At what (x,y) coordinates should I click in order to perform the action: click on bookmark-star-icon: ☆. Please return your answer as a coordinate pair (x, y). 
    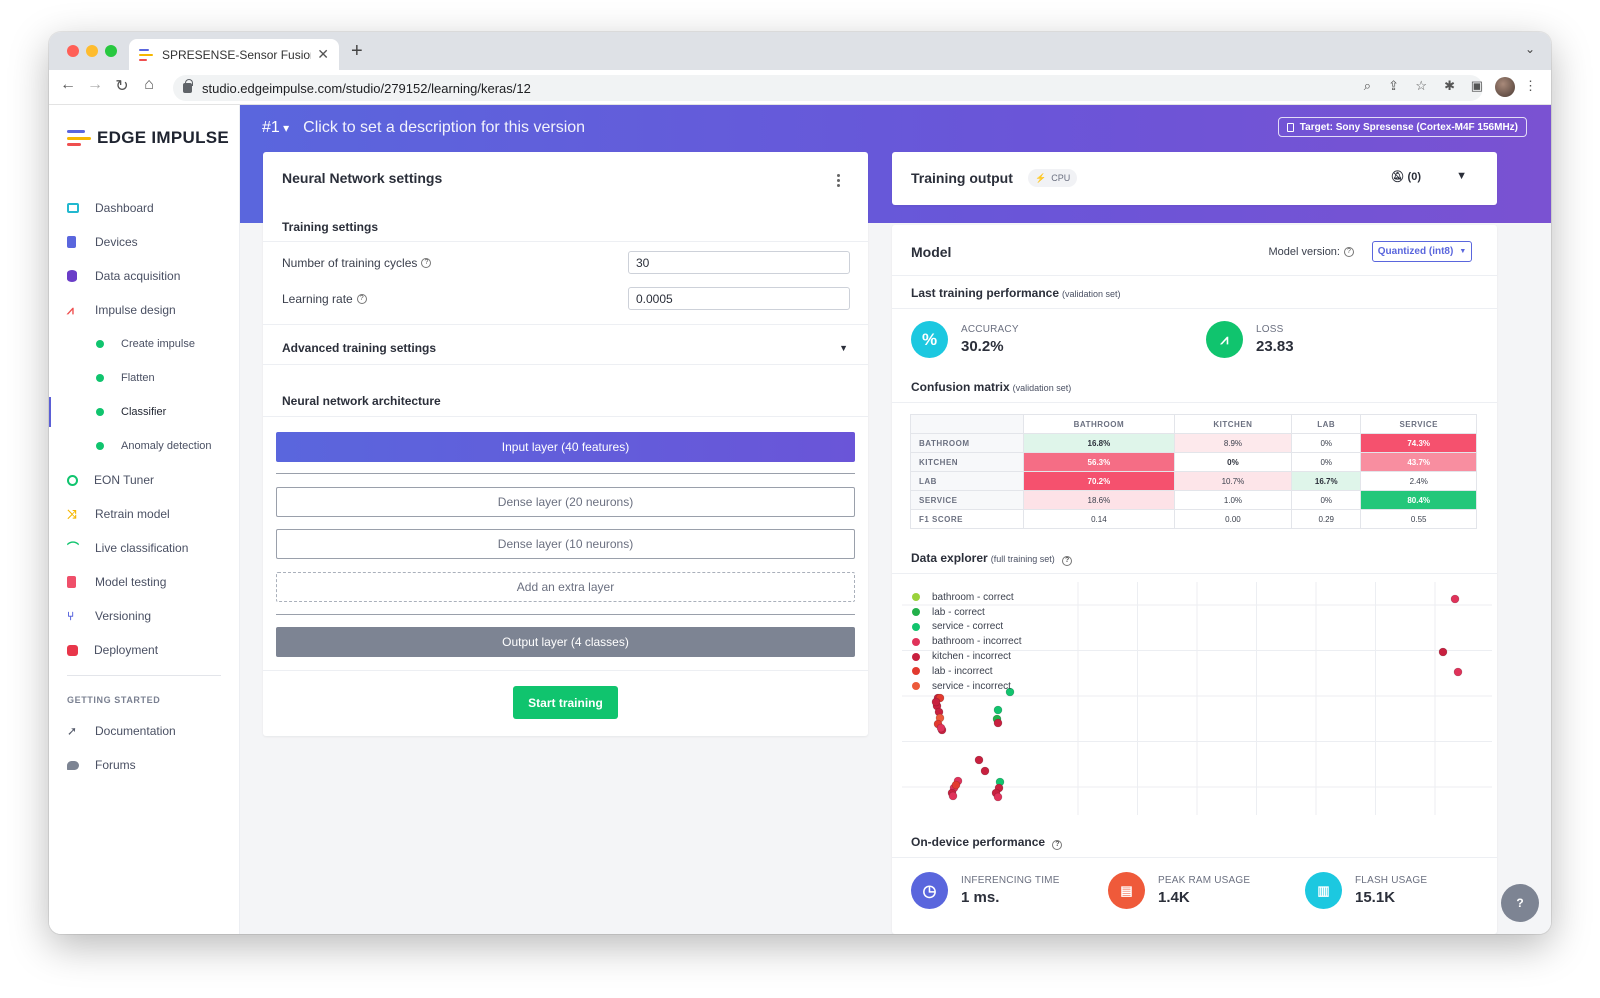
    Looking at the image, I should click on (1421, 85).